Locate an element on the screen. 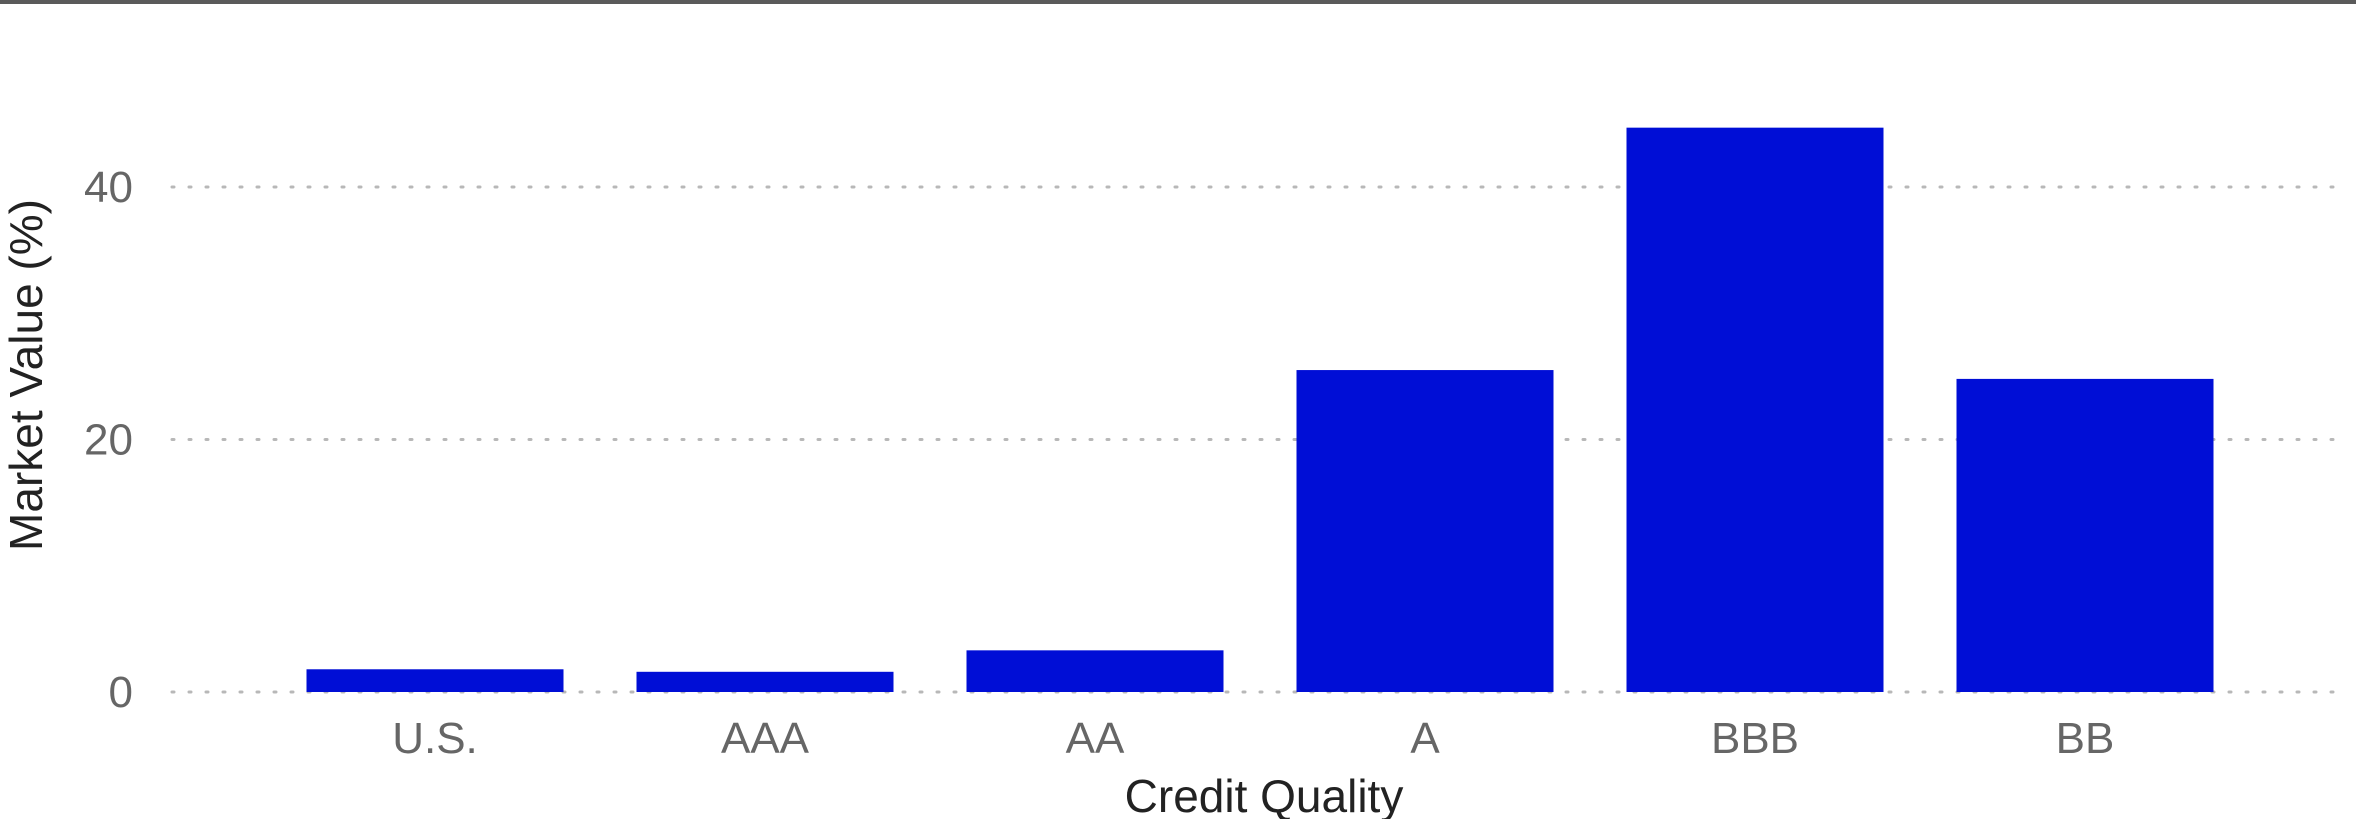 The height and width of the screenshot is (819, 2356). bar-bb is located at coordinates (2085, 535).